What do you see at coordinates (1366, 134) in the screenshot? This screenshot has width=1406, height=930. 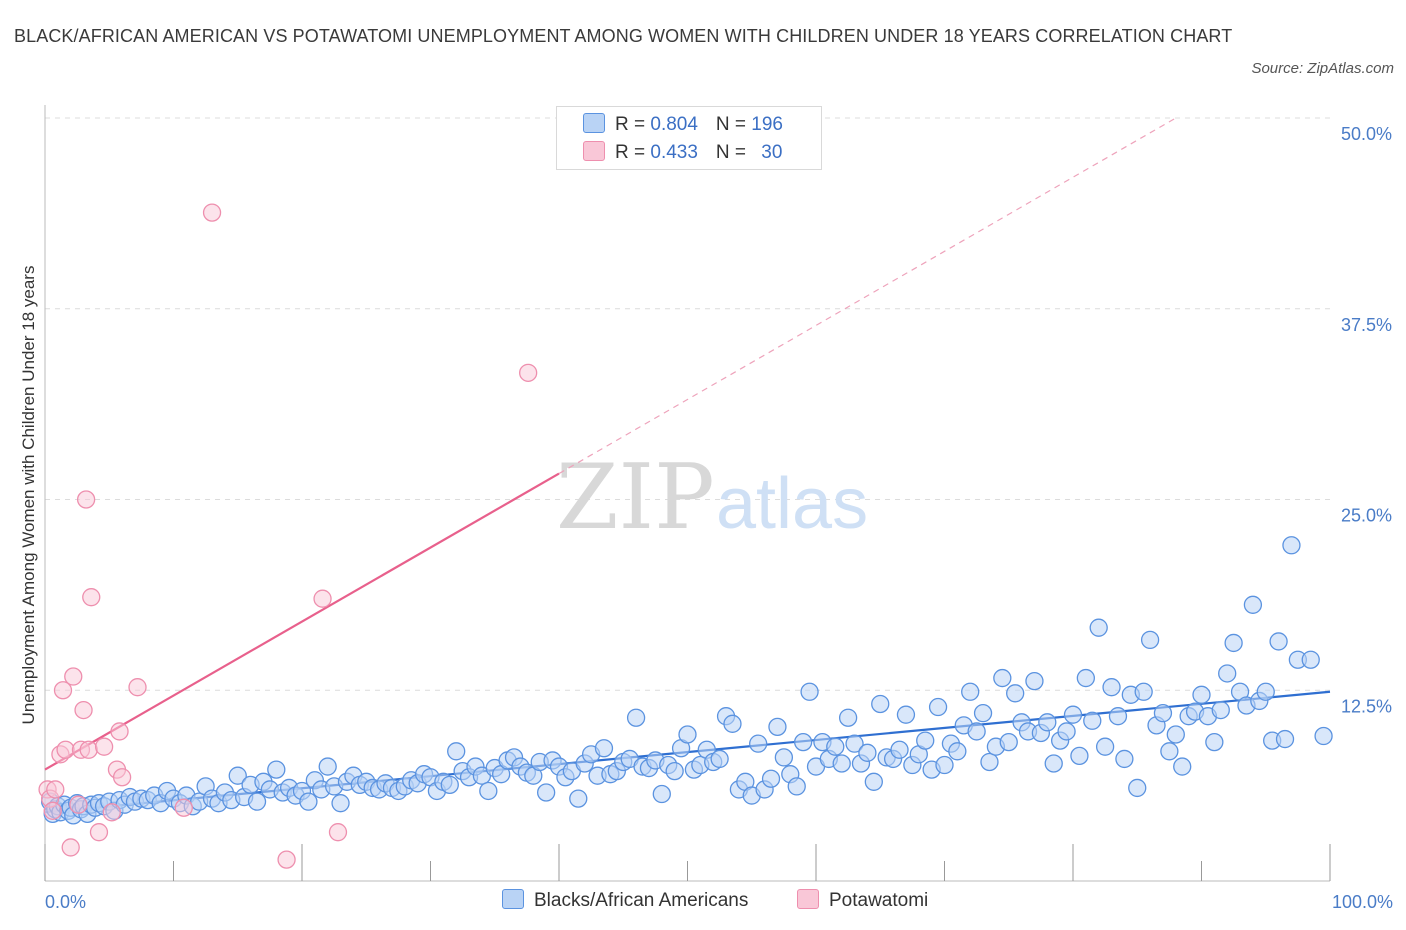 I see `y-tick-label: 50.0%` at bounding box center [1366, 134].